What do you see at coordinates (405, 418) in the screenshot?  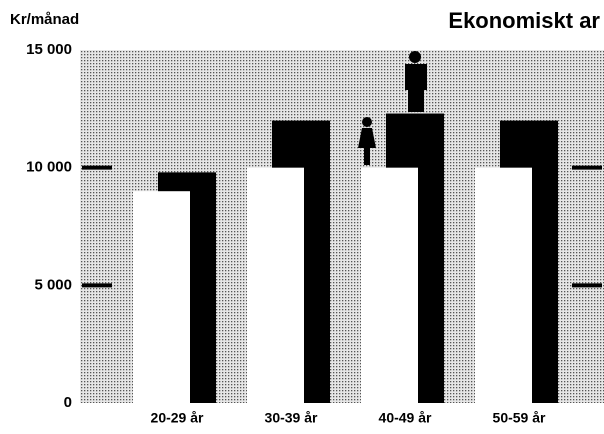 I see `x-tick-label: 40-49 år` at bounding box center [405, 418].